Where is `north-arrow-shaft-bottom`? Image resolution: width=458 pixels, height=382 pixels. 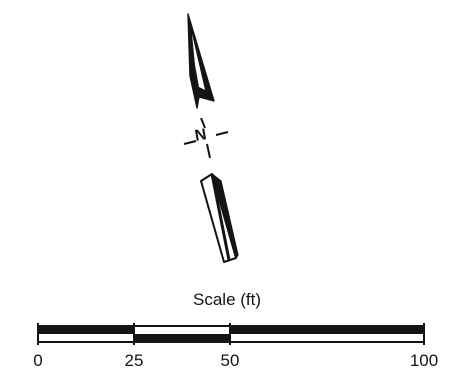 north-arrow-shaft-bottom is located at coordinates (208, 151).